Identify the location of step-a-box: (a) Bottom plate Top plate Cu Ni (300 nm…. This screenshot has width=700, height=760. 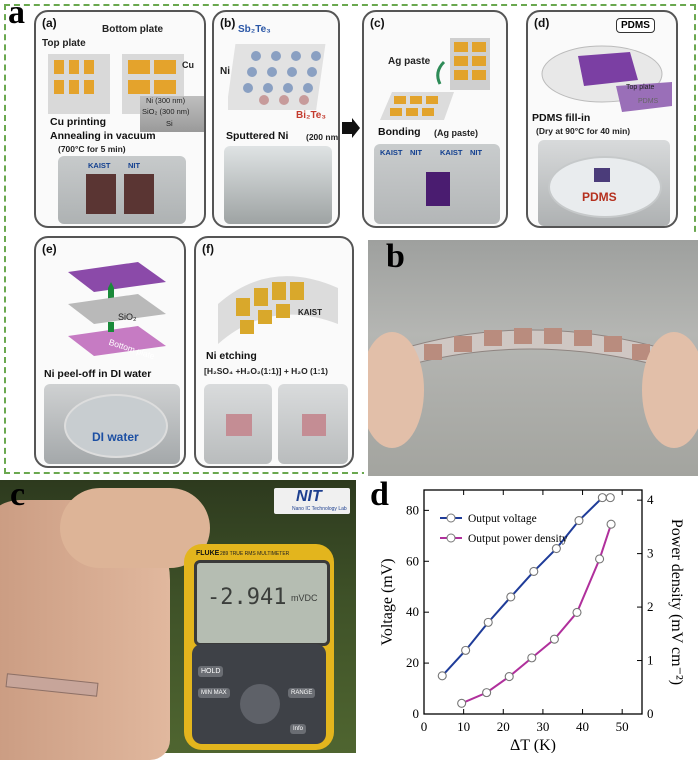
(120, 119).